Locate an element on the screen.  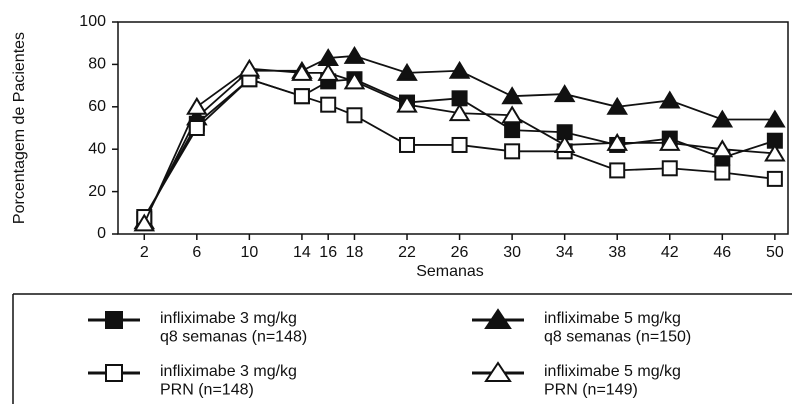
legend-label: infliximabe 3 mg/kg PRN (n=148) is located at coordinates (228, 380).